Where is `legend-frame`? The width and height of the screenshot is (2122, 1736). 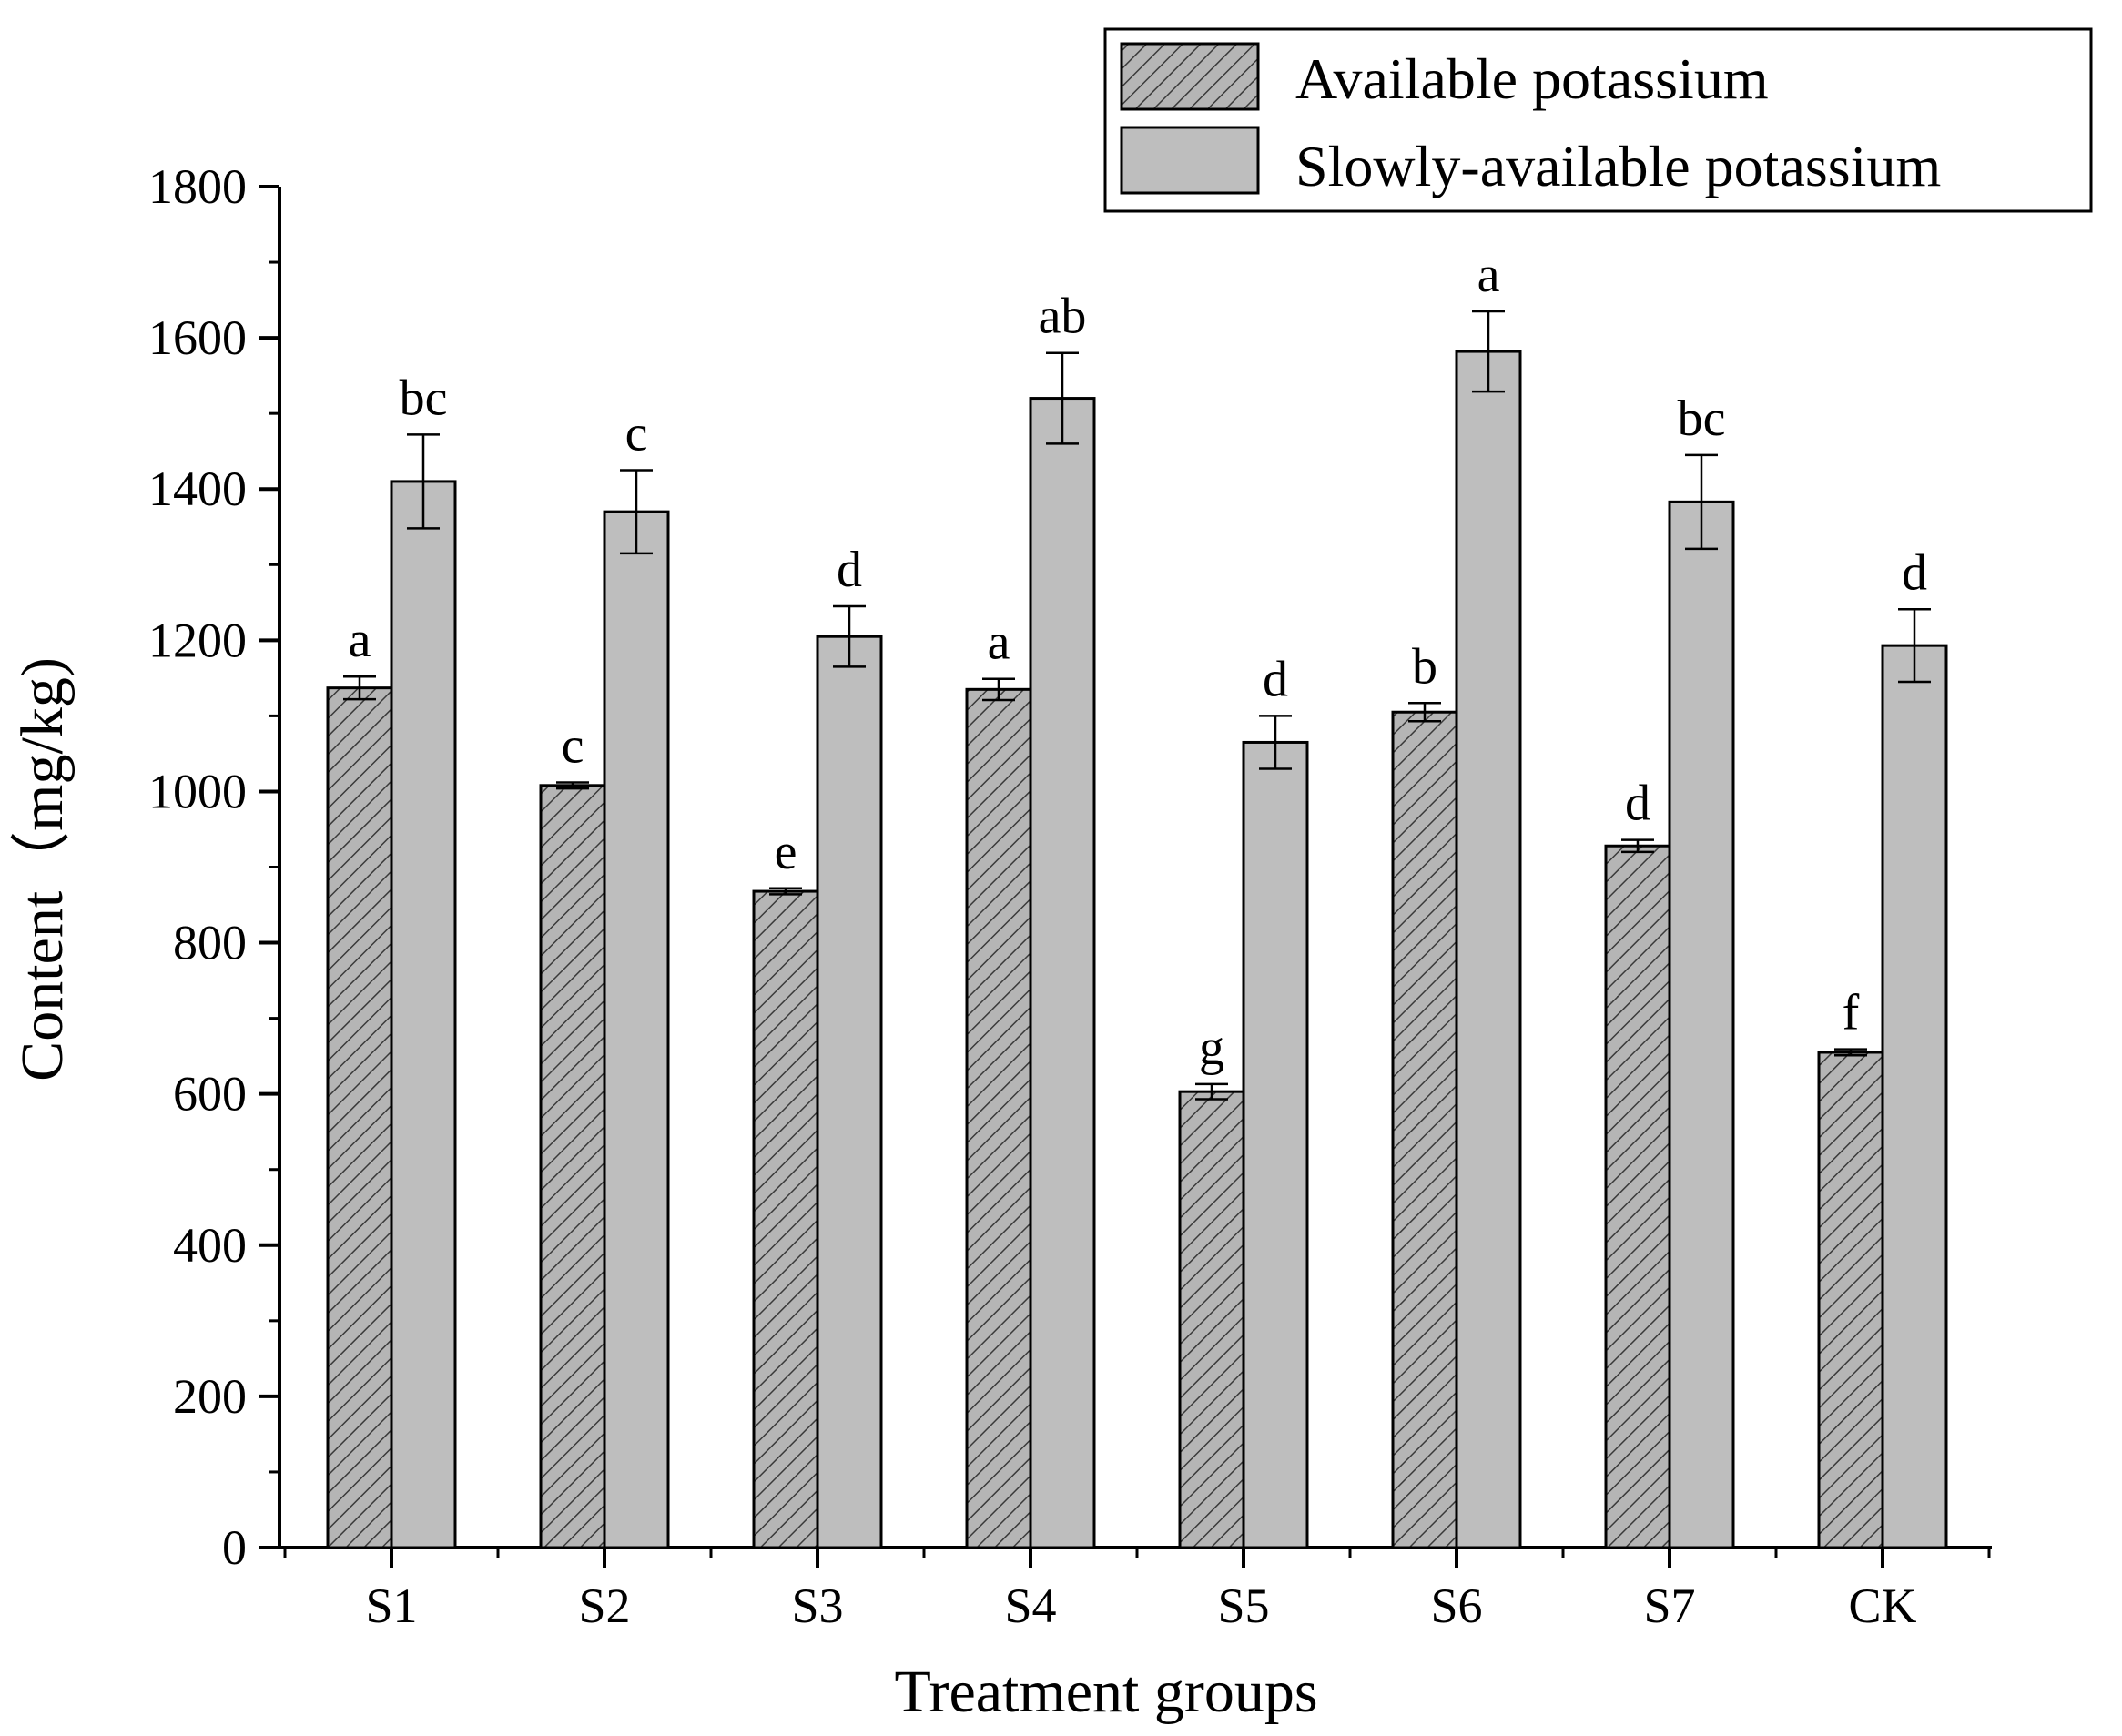 legend-frame is located at coordinates (1598, 120).